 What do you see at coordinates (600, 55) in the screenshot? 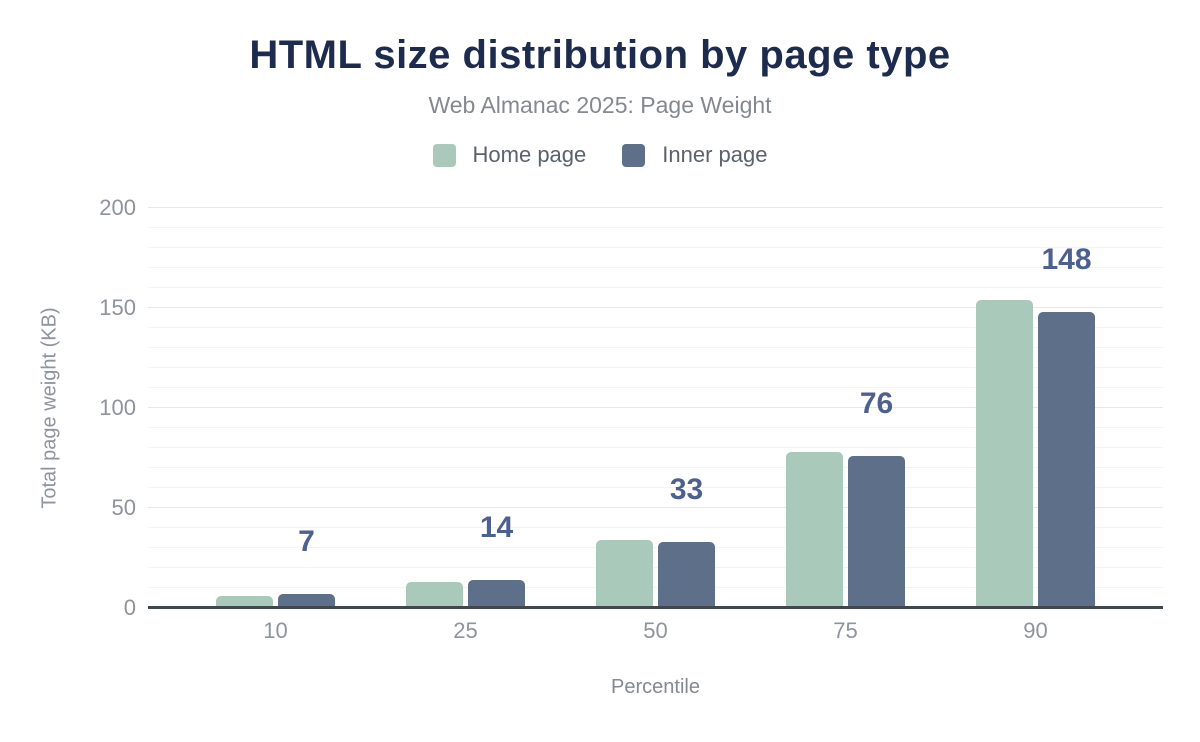
I see `chart-title: HTML size distribution by page type` at bounding box center [600, 55].